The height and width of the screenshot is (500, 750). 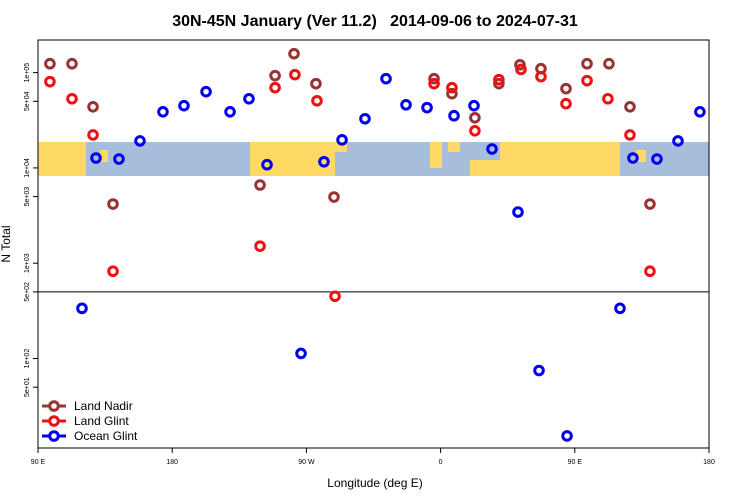 I want to click on y-tick-label: 5e+03, so click(x=27, y=197).